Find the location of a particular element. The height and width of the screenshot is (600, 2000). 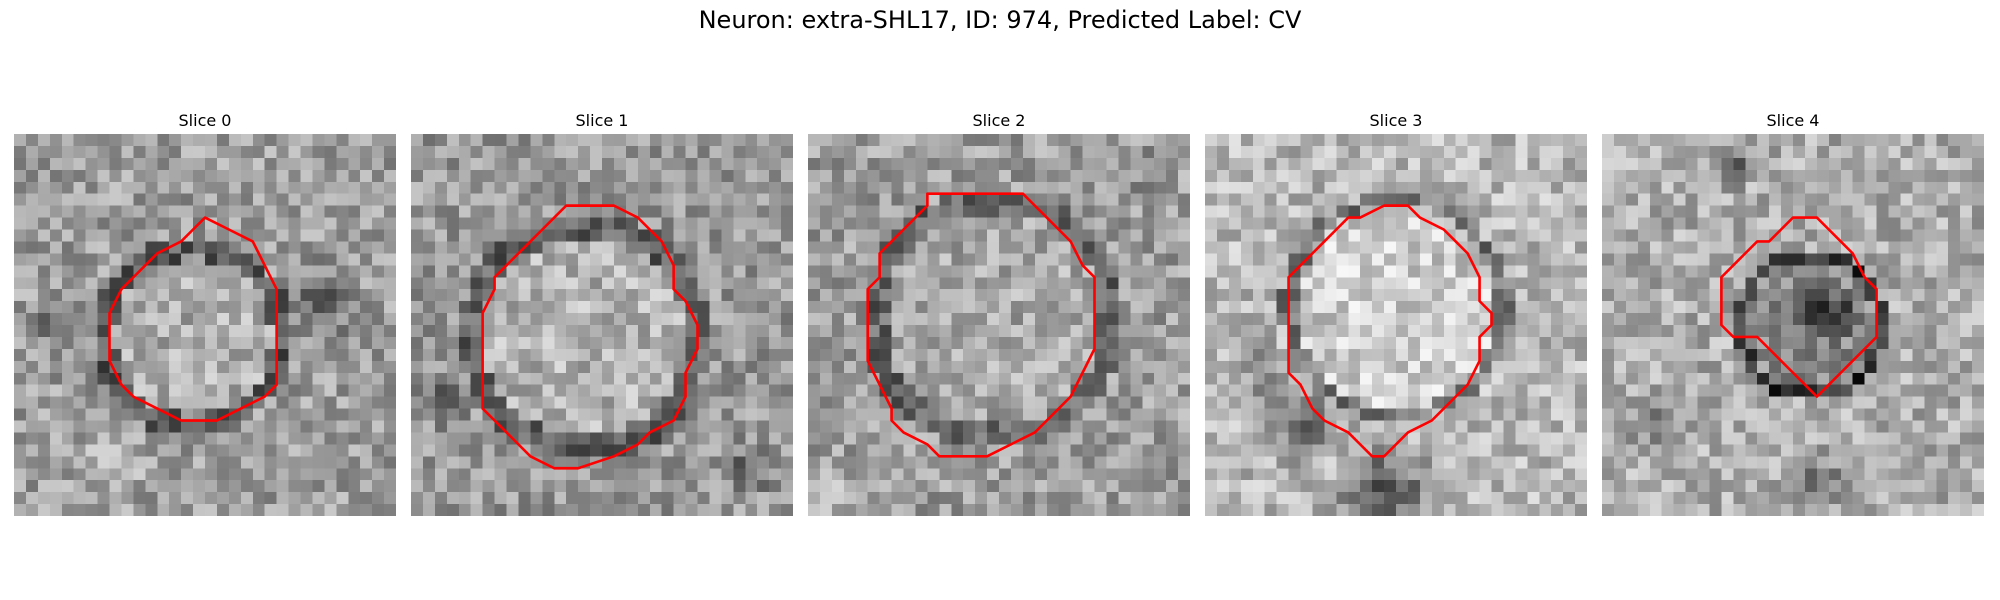

slice-panel-1: Slice 1 is located at coordinates (602, 312).